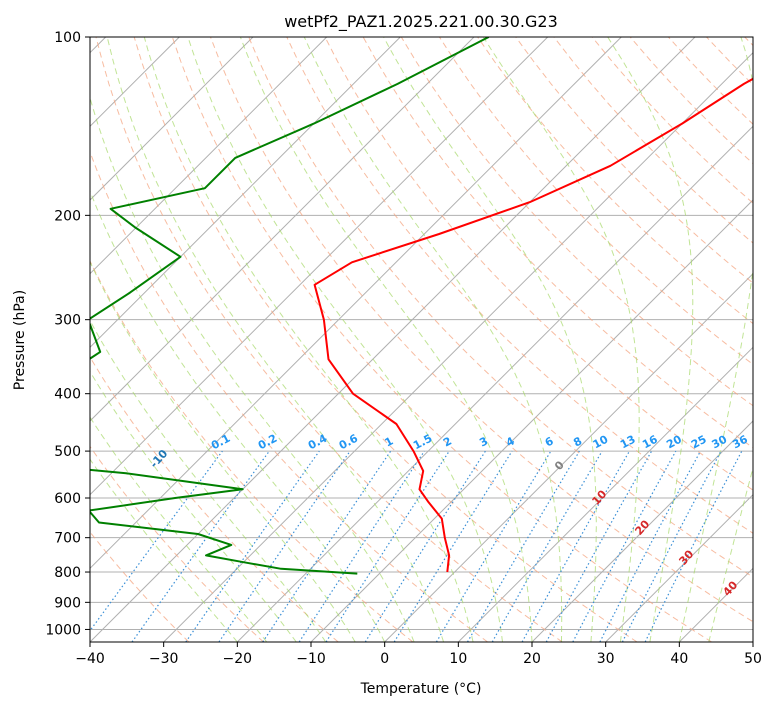 The height and width of the screenshot is (708, 775). What do you see at coordinates (67, 452) in the screenshot?
I see `y-tick-label: 500` at bounding box center [67, 452].